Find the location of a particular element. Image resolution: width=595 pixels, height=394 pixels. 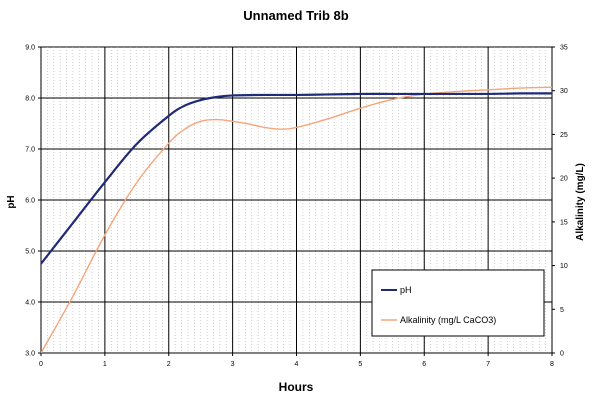

y2-tick-label: 25 is located at coordinates (564, 135).